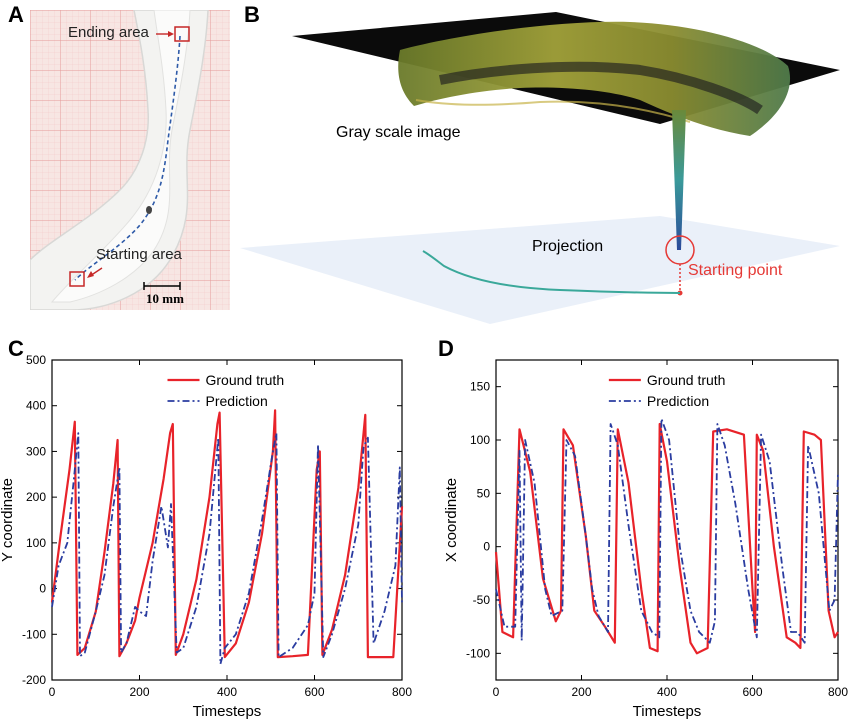  I want to click on panel-b-letter: B, so click(252, 14).